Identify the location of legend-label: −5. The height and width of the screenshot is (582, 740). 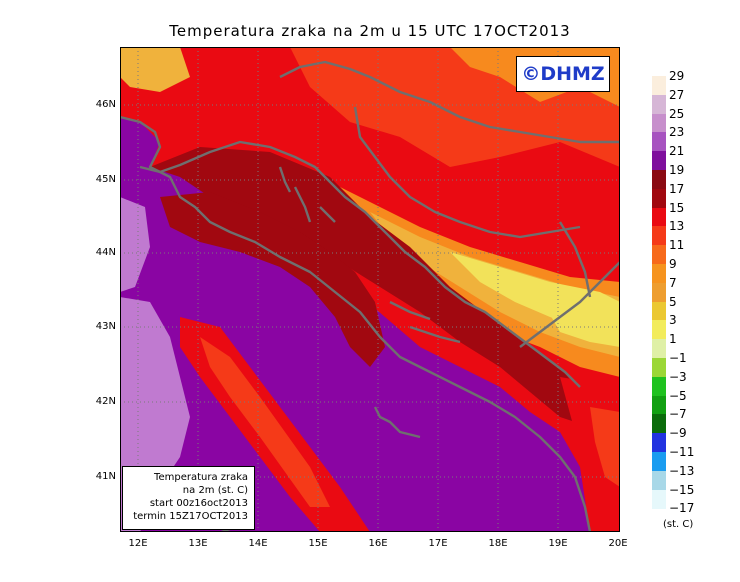
(678, 395).